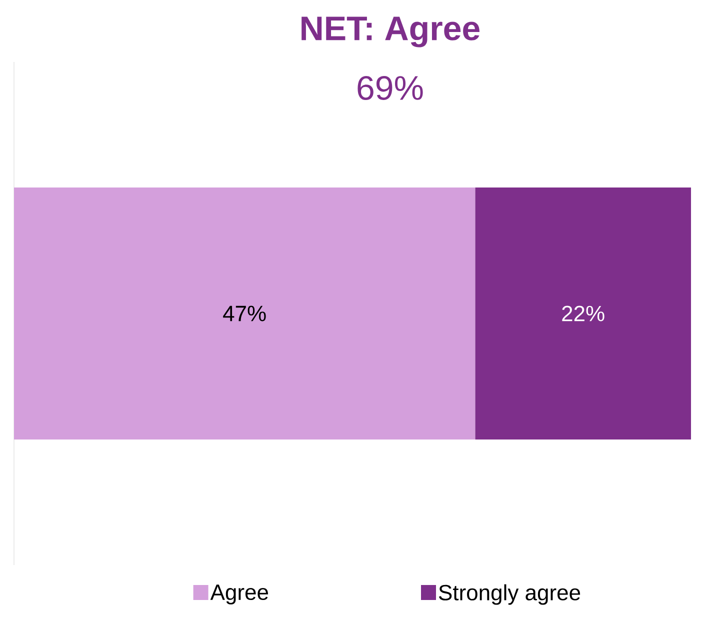 This screenshot has height=631, width=720. Describe the element at coordinates (391, 32) in the screenshot. I see `chart-title: NET: Agree` at that location.